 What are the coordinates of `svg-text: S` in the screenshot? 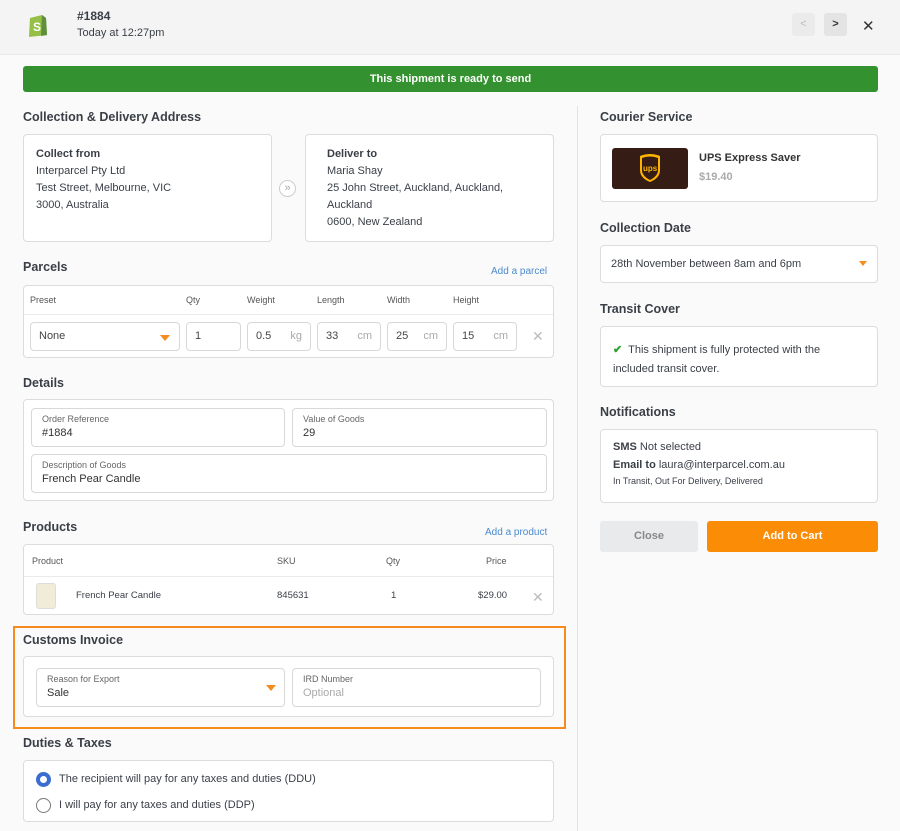 It's located at (37, 27).